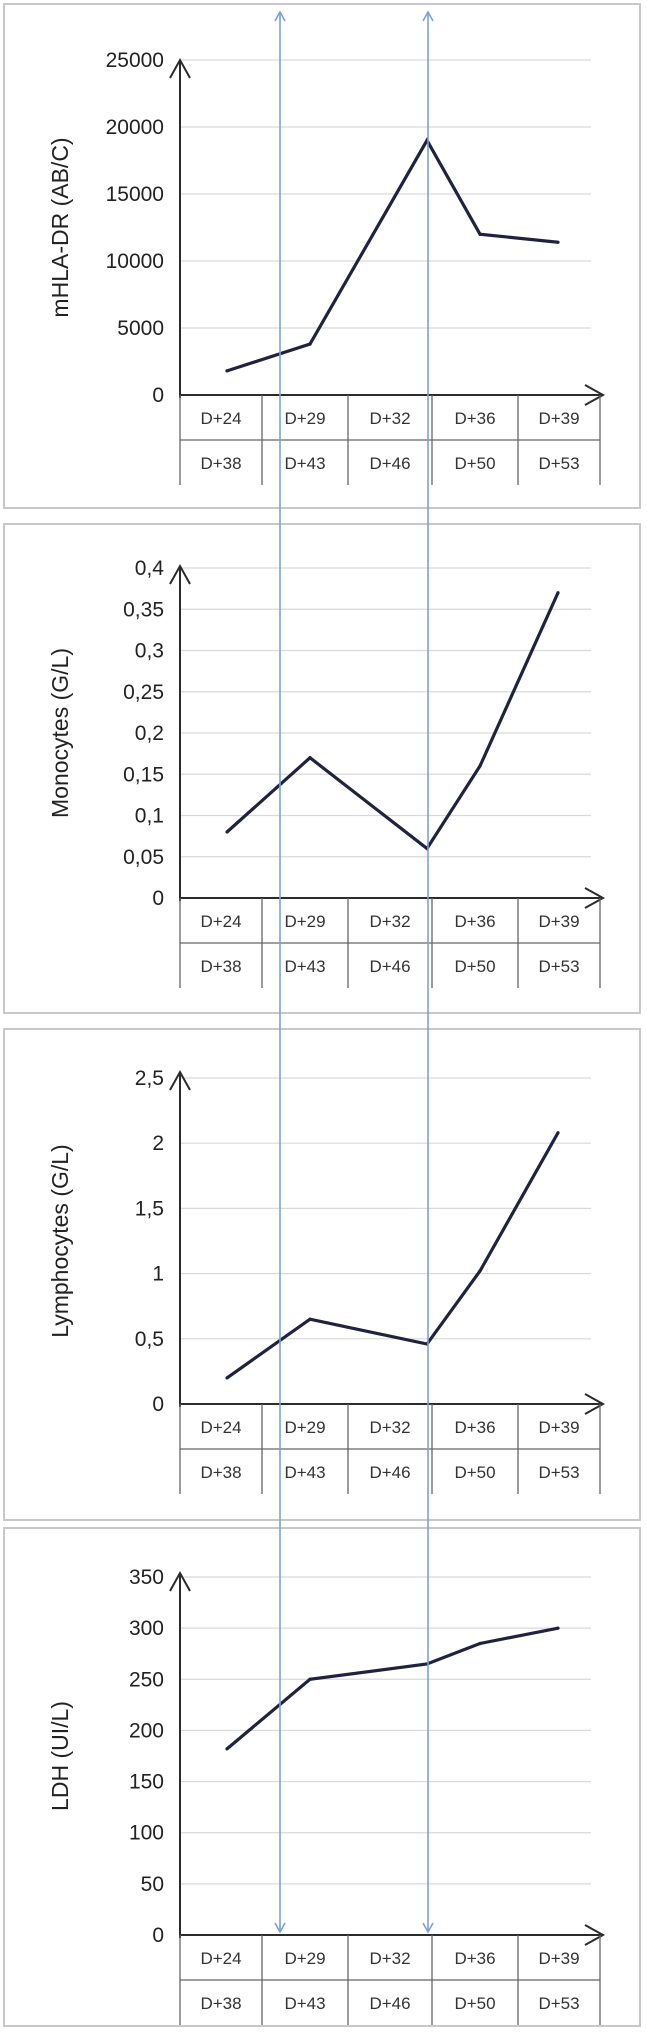 The width and height of the screenshot is (647, 2034). I want to click on y-tick-label: 15000, so click(135, 194).